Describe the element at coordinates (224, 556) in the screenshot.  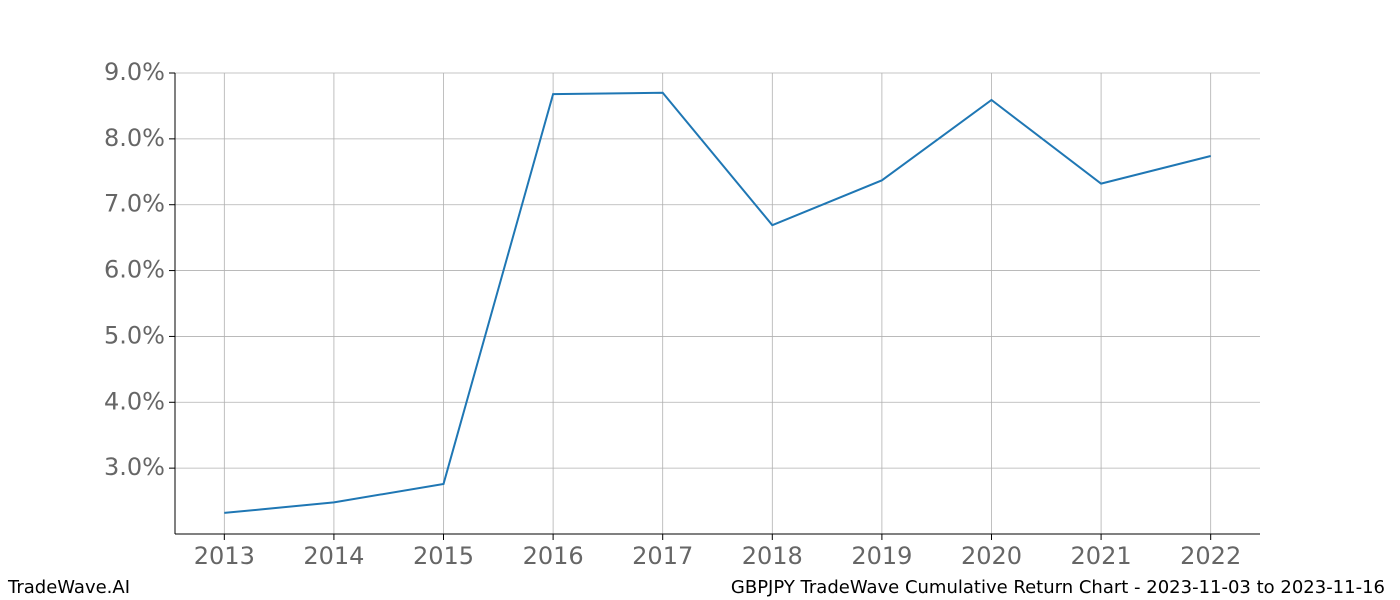
I see `x-tick-label: 2013` at that location.